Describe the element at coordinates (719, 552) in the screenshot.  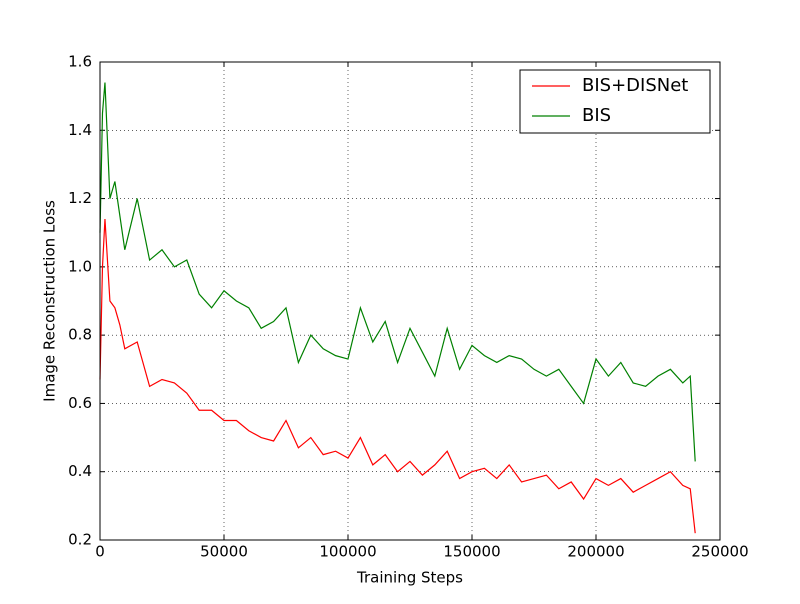
I see `x-tick-label: 250000` at that location.